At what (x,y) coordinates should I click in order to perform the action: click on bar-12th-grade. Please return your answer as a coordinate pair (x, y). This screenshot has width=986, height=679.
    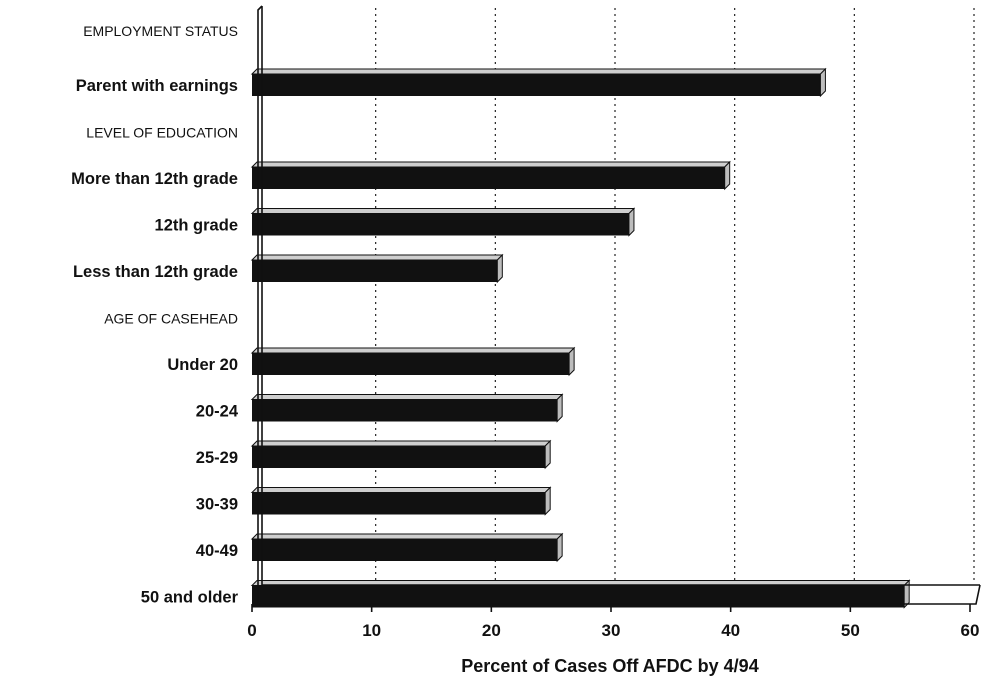
    Looking at the image, I should click on (443, 222).